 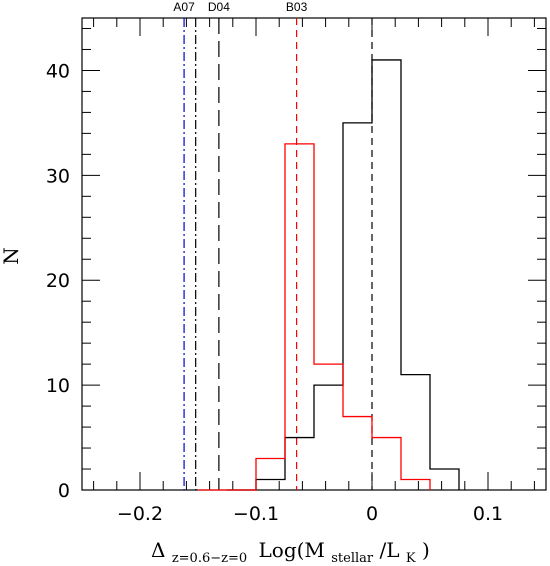 I want to click on x-axis-title-l-sub: K, so click(x=411, y=558).